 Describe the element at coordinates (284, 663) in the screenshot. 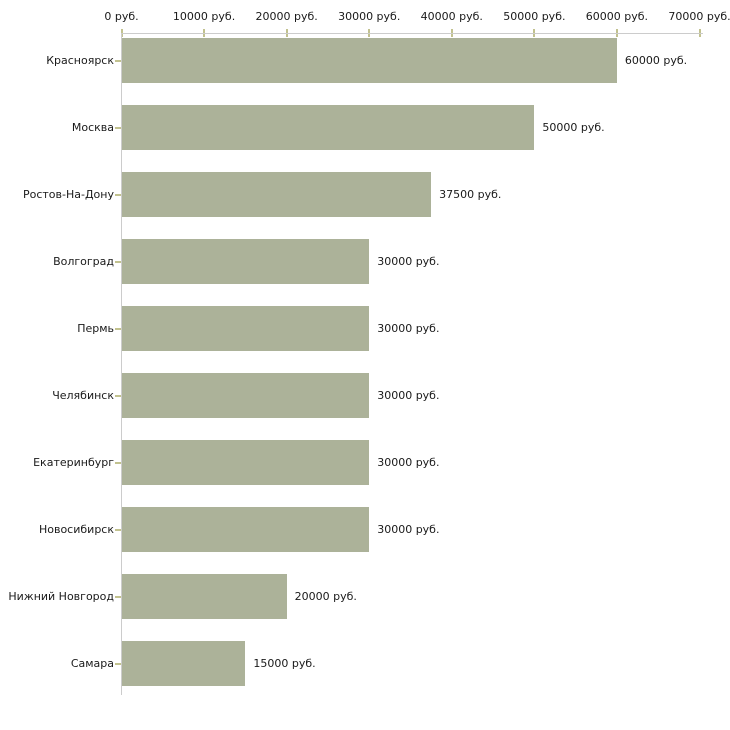

I see `value-label: 15000 руб.` at that location.